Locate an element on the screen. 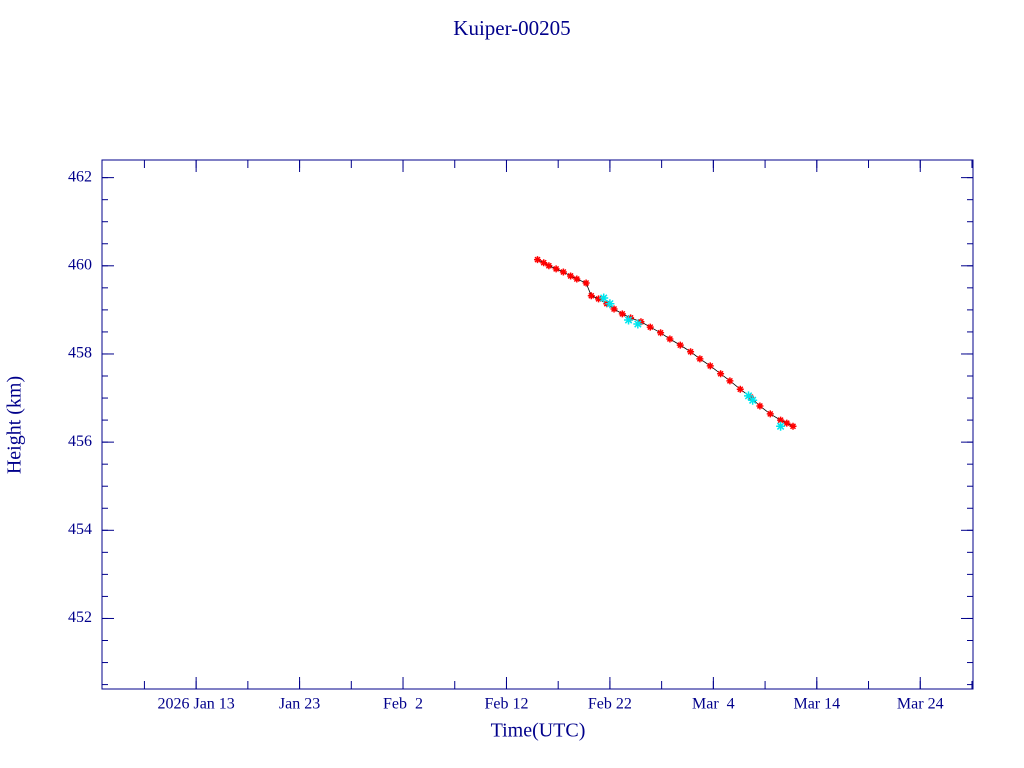  y-tick-label: 454 is located at coordinates (80, 529).